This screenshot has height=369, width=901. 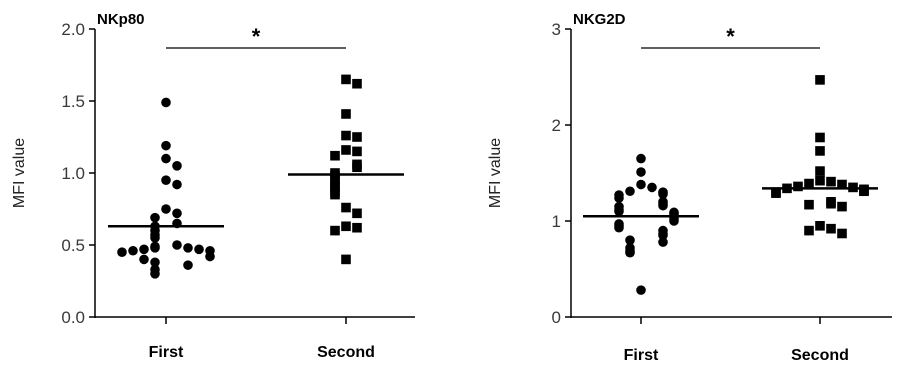 I want to click on y-tick-label: 1, so click(x=556, y=221).